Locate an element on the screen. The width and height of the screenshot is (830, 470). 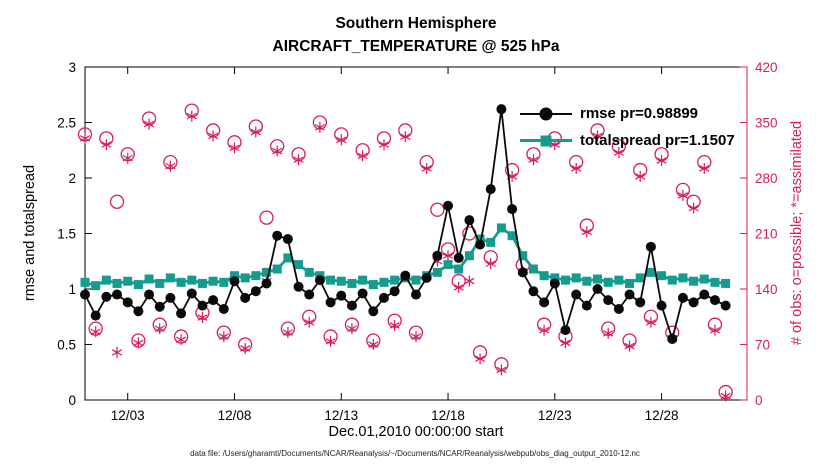
legend: rmse pr=0.98899 totalspread pr=1.1507 is located at coordinates (627, 127).